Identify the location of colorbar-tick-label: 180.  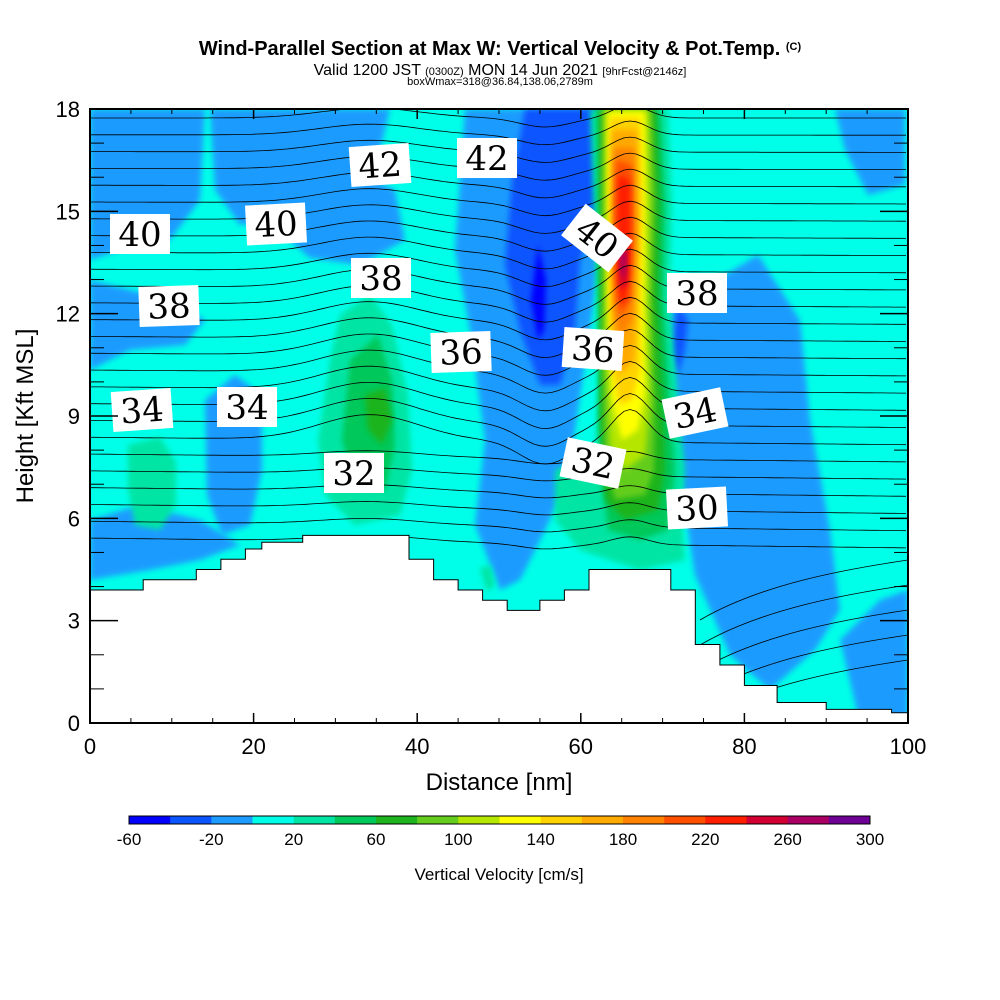
(623, 839).